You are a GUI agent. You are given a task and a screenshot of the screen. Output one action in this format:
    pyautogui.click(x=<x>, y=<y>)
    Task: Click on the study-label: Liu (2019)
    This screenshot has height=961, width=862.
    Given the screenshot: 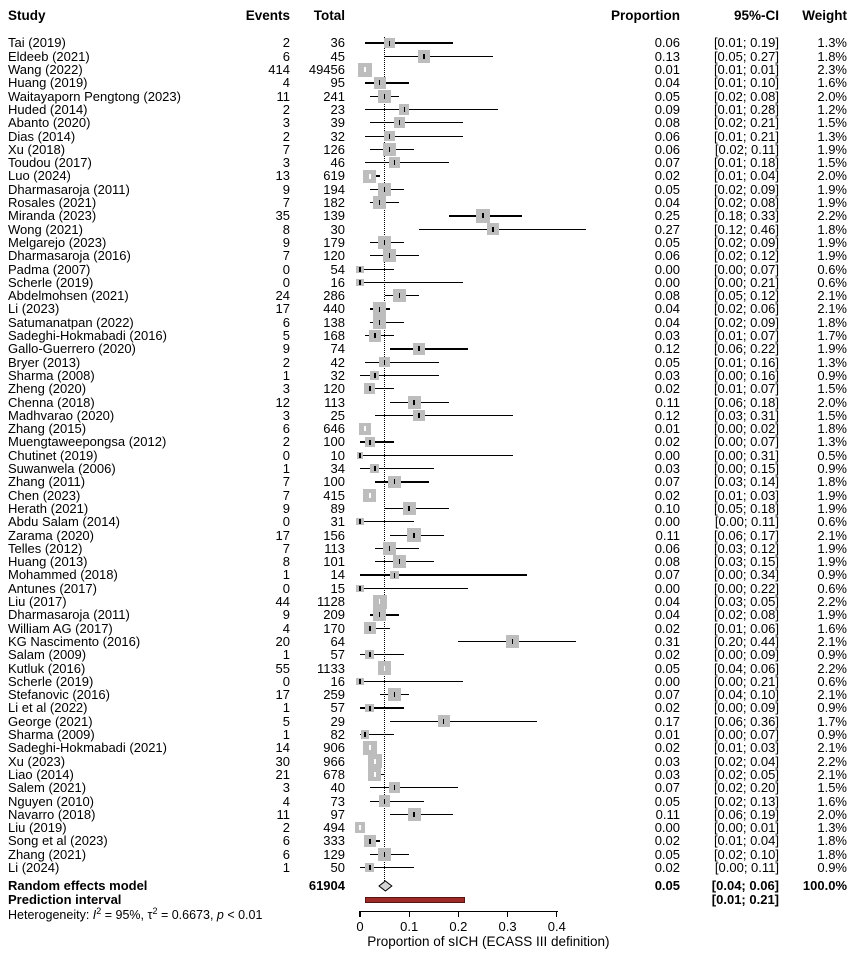 What is the action you would take?
    pyautogui.click(x=37, y=828)
    